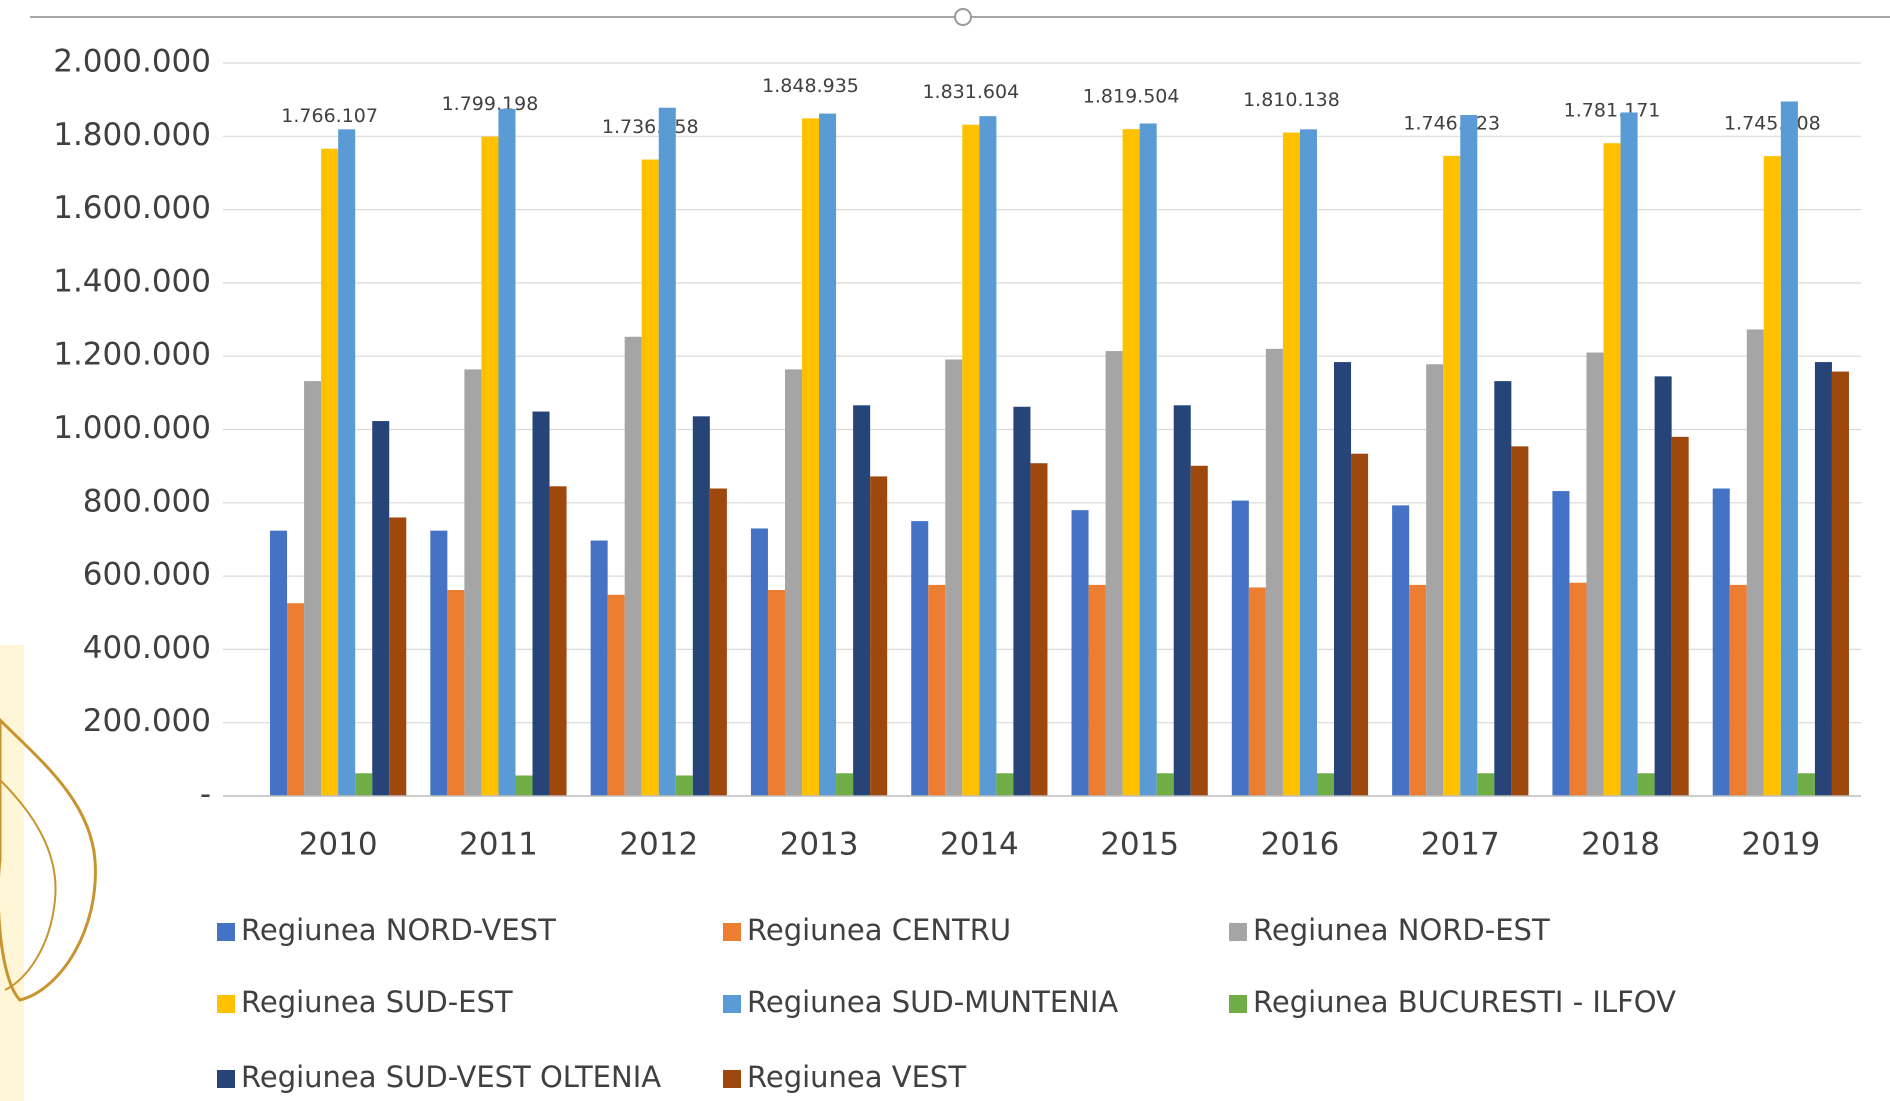  I want to click on leaf-decoration, so click(28, 885).